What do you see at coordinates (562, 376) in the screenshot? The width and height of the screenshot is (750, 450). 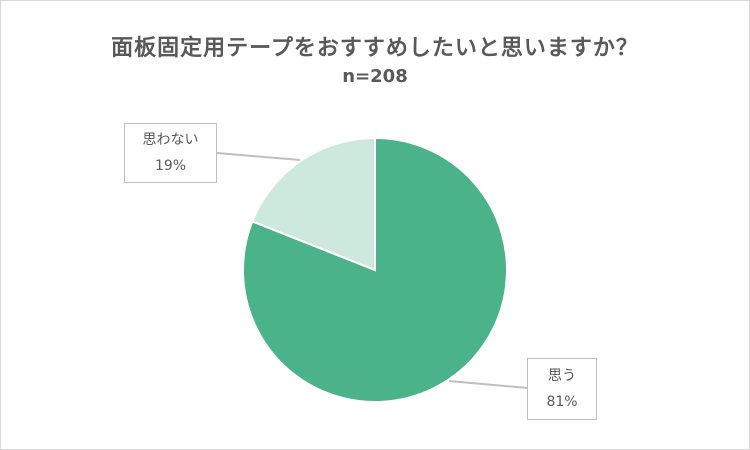 I see `data-label-yes-name: 思う` at bounding box center [562, 376].